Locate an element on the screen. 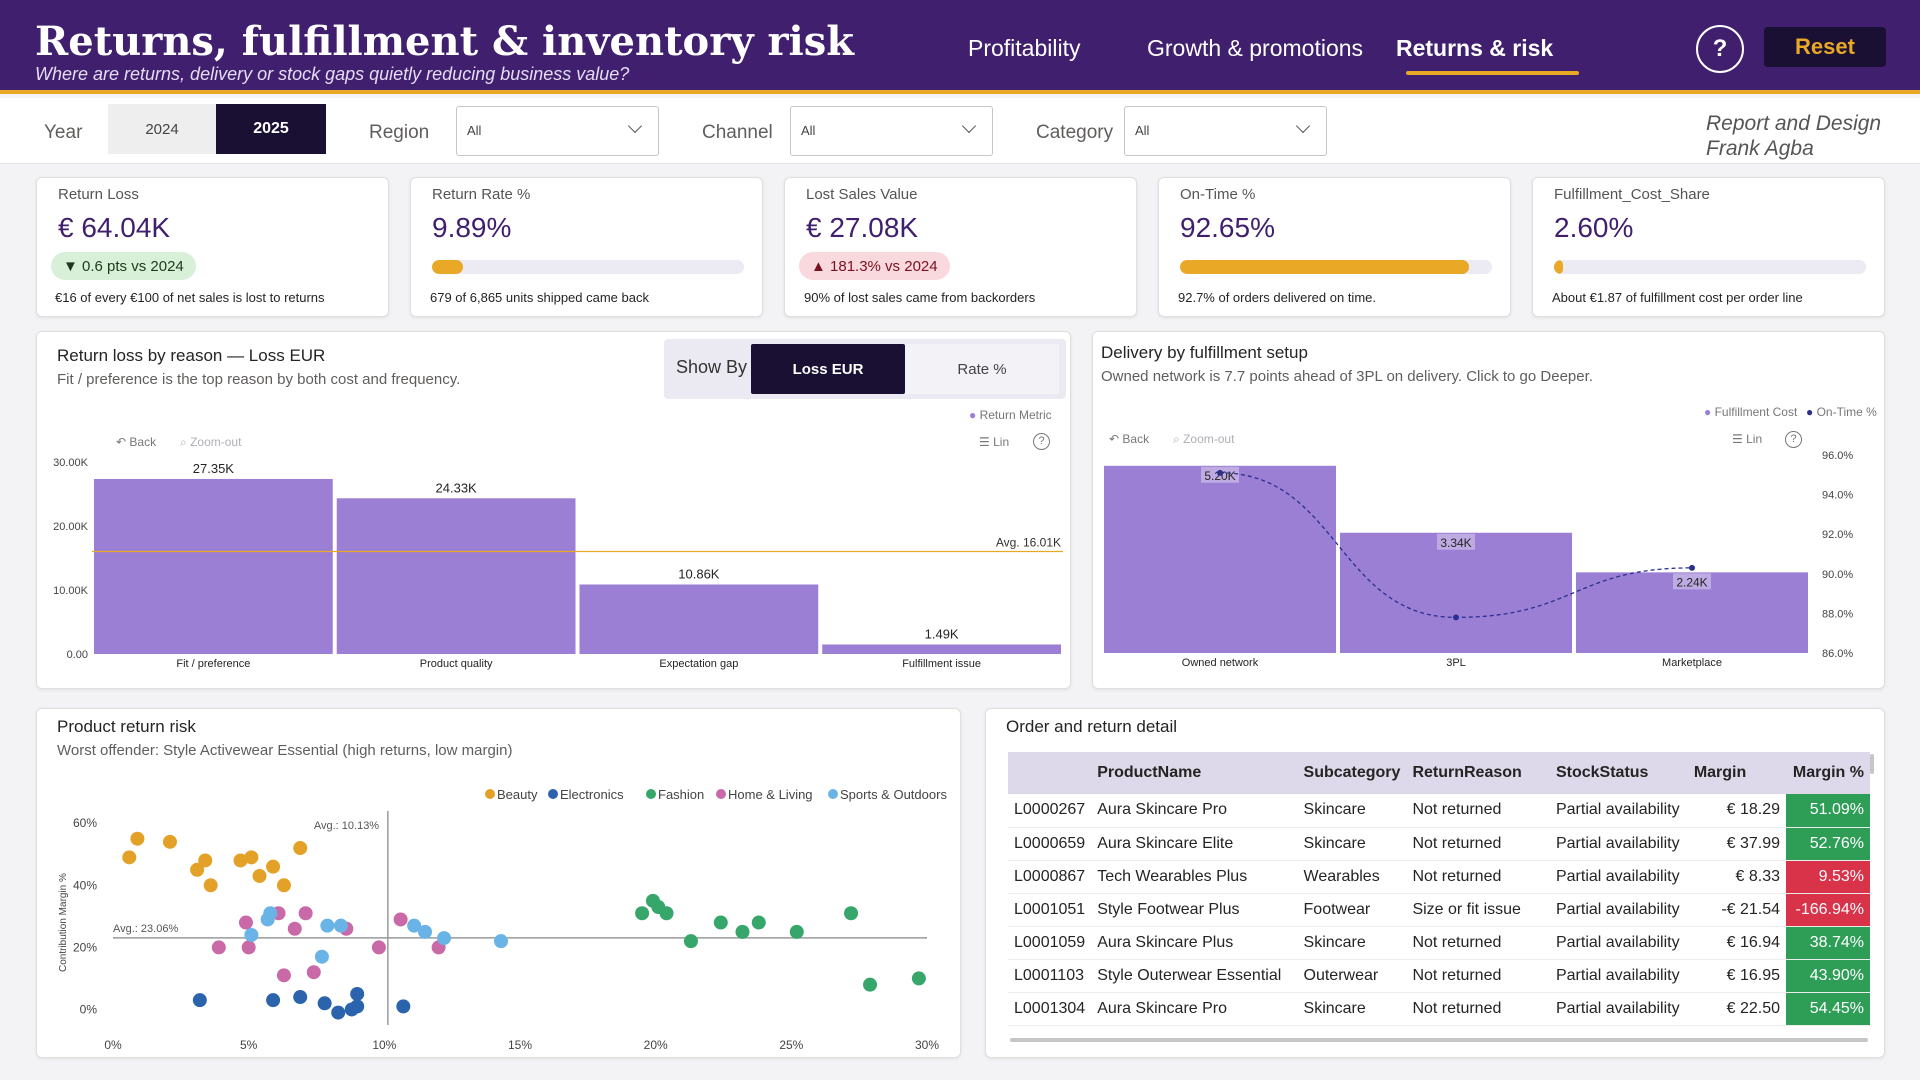 The height and width of the screenshot is (1080, 1920). table-cell-margin: € 16.95 is located at coordinates (1737, 976).